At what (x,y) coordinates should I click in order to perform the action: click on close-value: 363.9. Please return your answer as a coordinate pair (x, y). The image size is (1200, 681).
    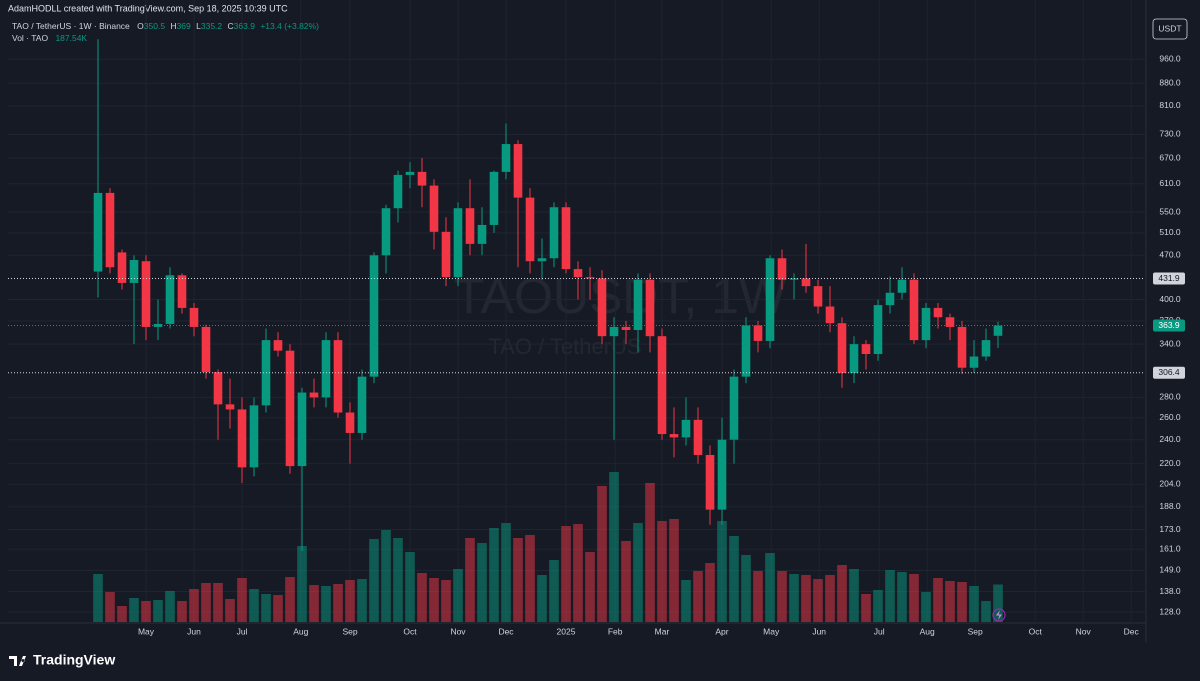
    Looking at the image, I should click on (245, 26).